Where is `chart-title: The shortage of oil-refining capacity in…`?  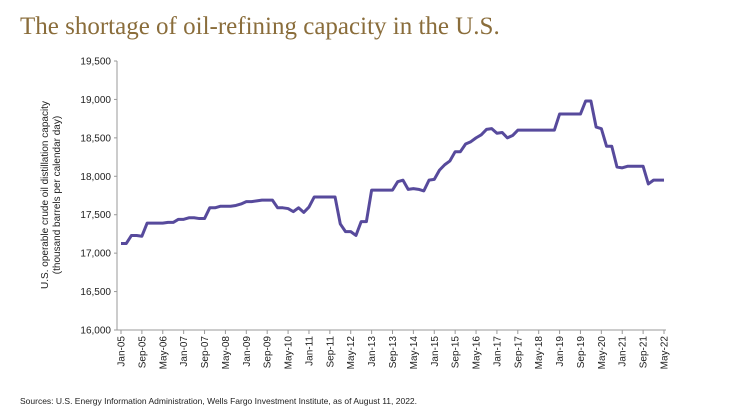 chart-title: The shortage of oil-refining capacity in… is located at coordinates (260, 26).